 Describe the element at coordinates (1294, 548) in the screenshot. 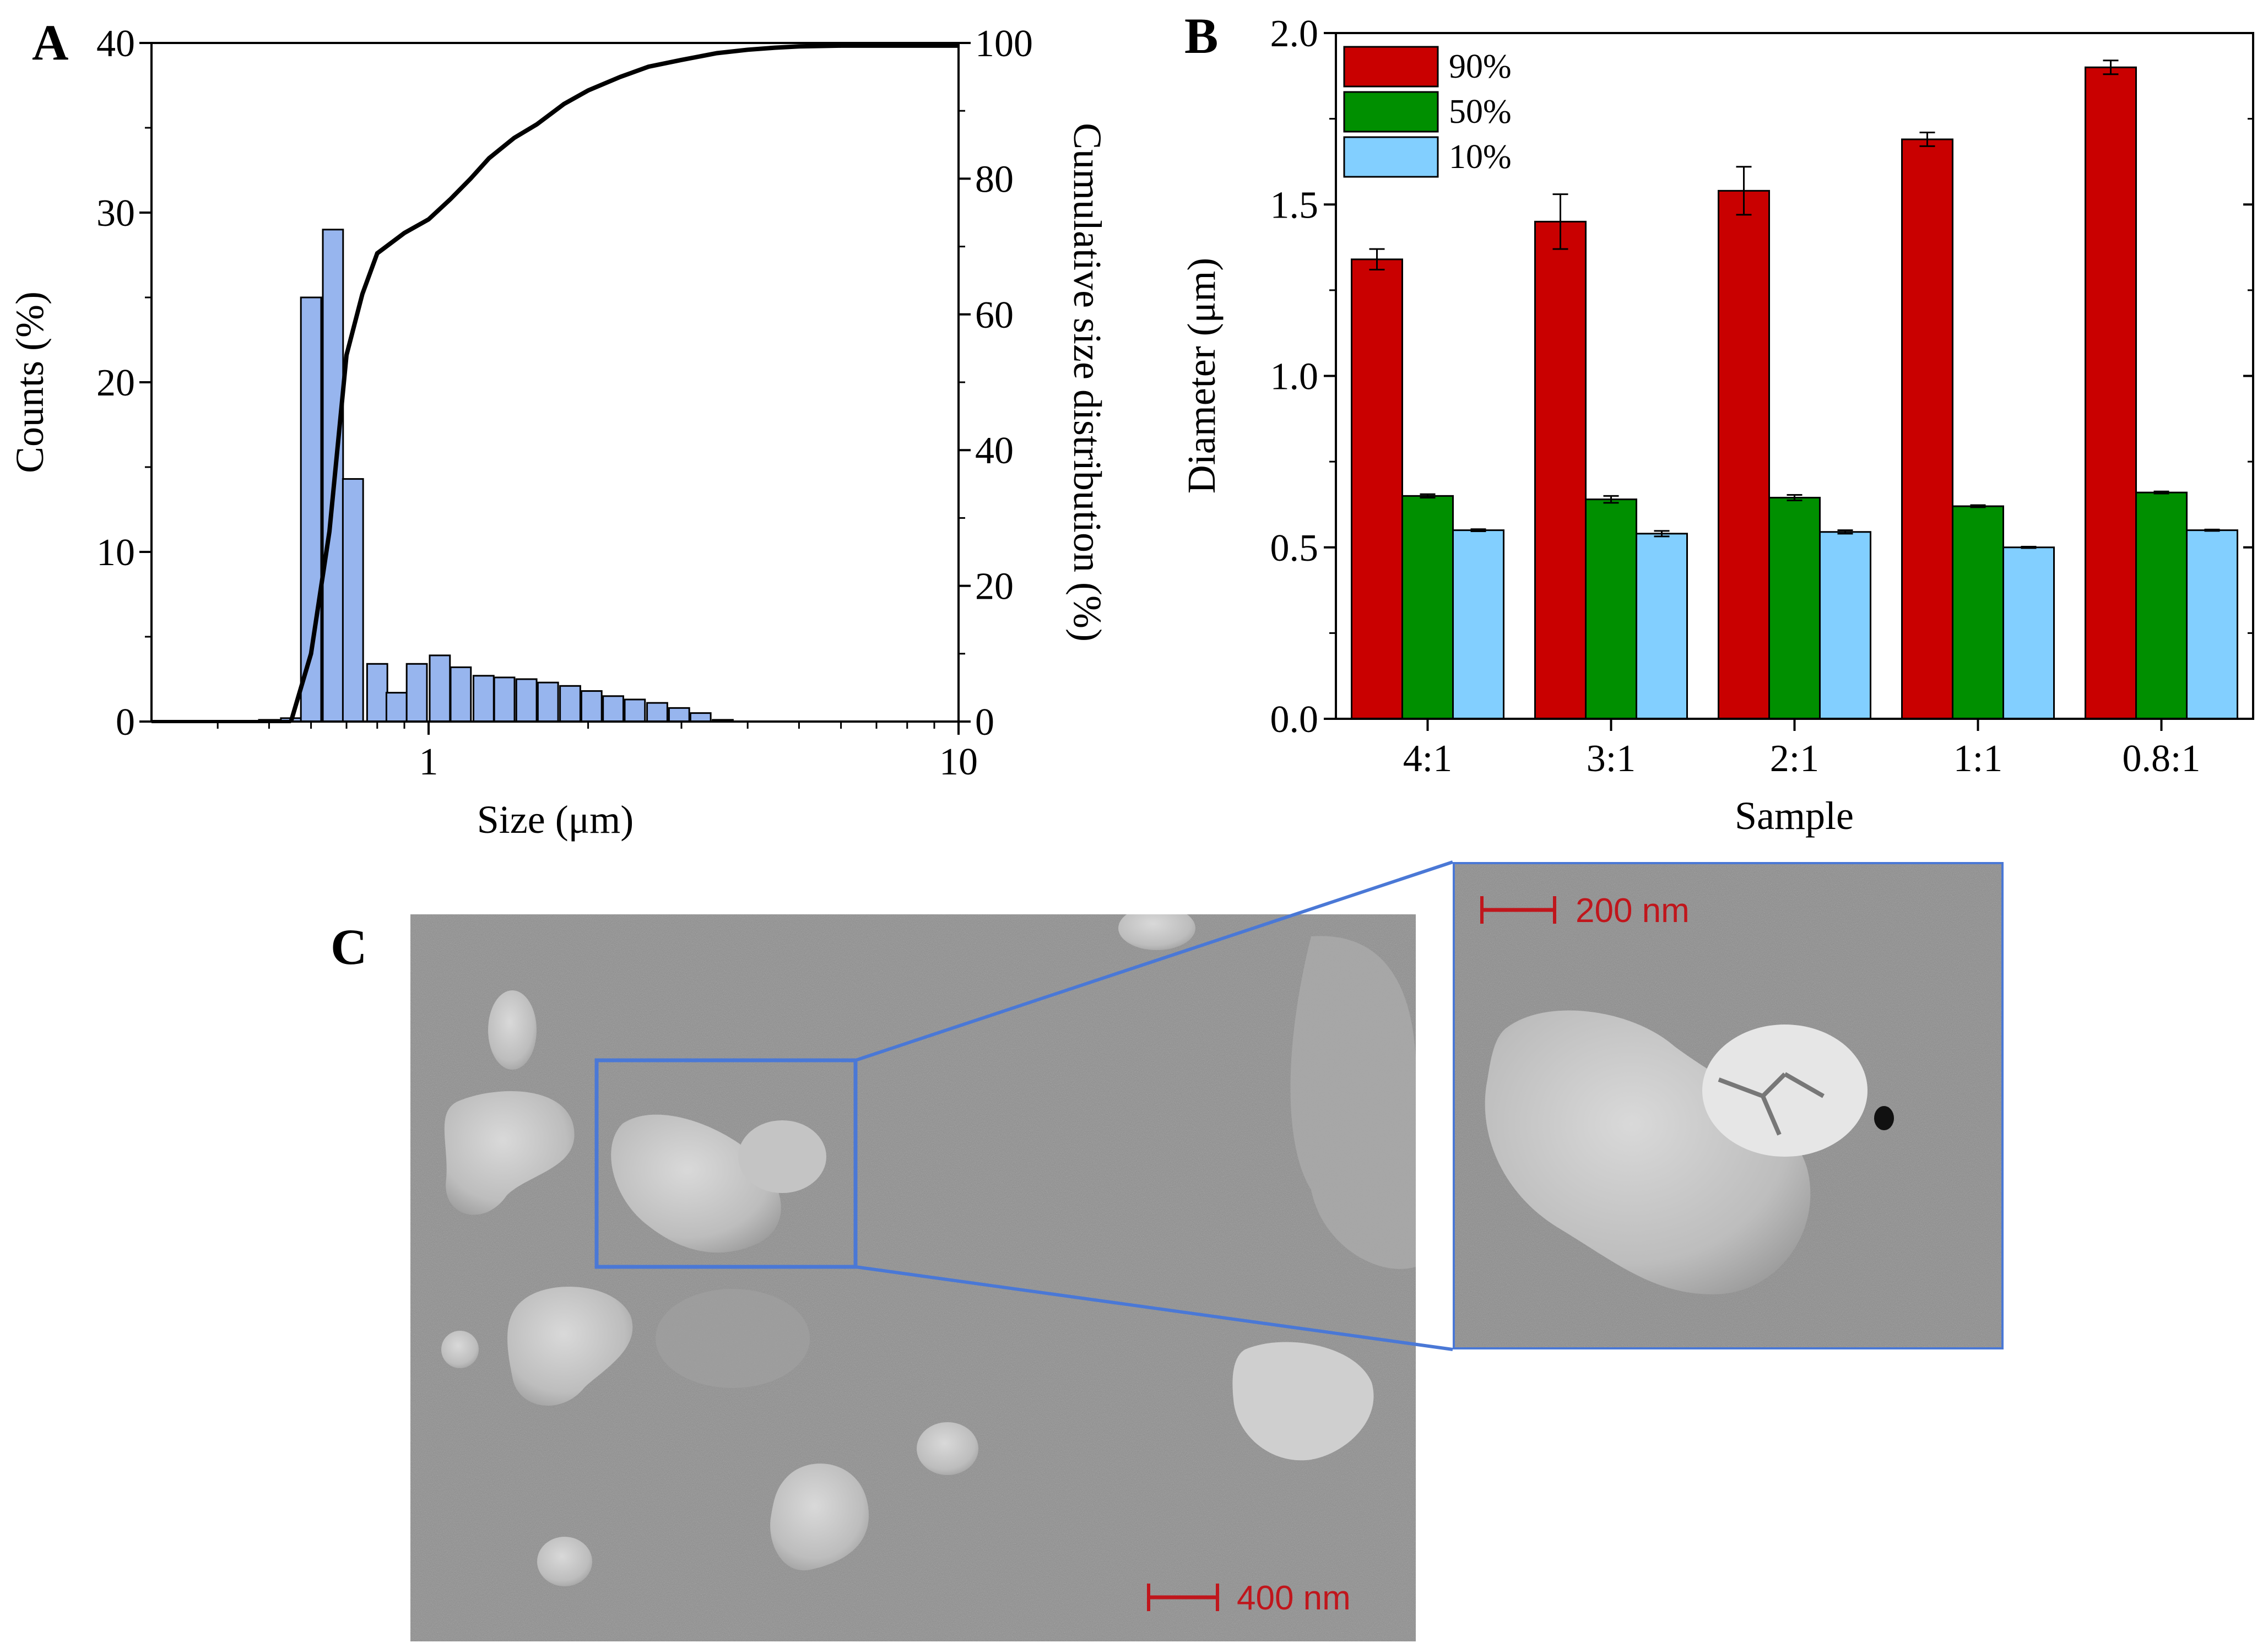

I see `b-ytick-label: 0.5` at that location.